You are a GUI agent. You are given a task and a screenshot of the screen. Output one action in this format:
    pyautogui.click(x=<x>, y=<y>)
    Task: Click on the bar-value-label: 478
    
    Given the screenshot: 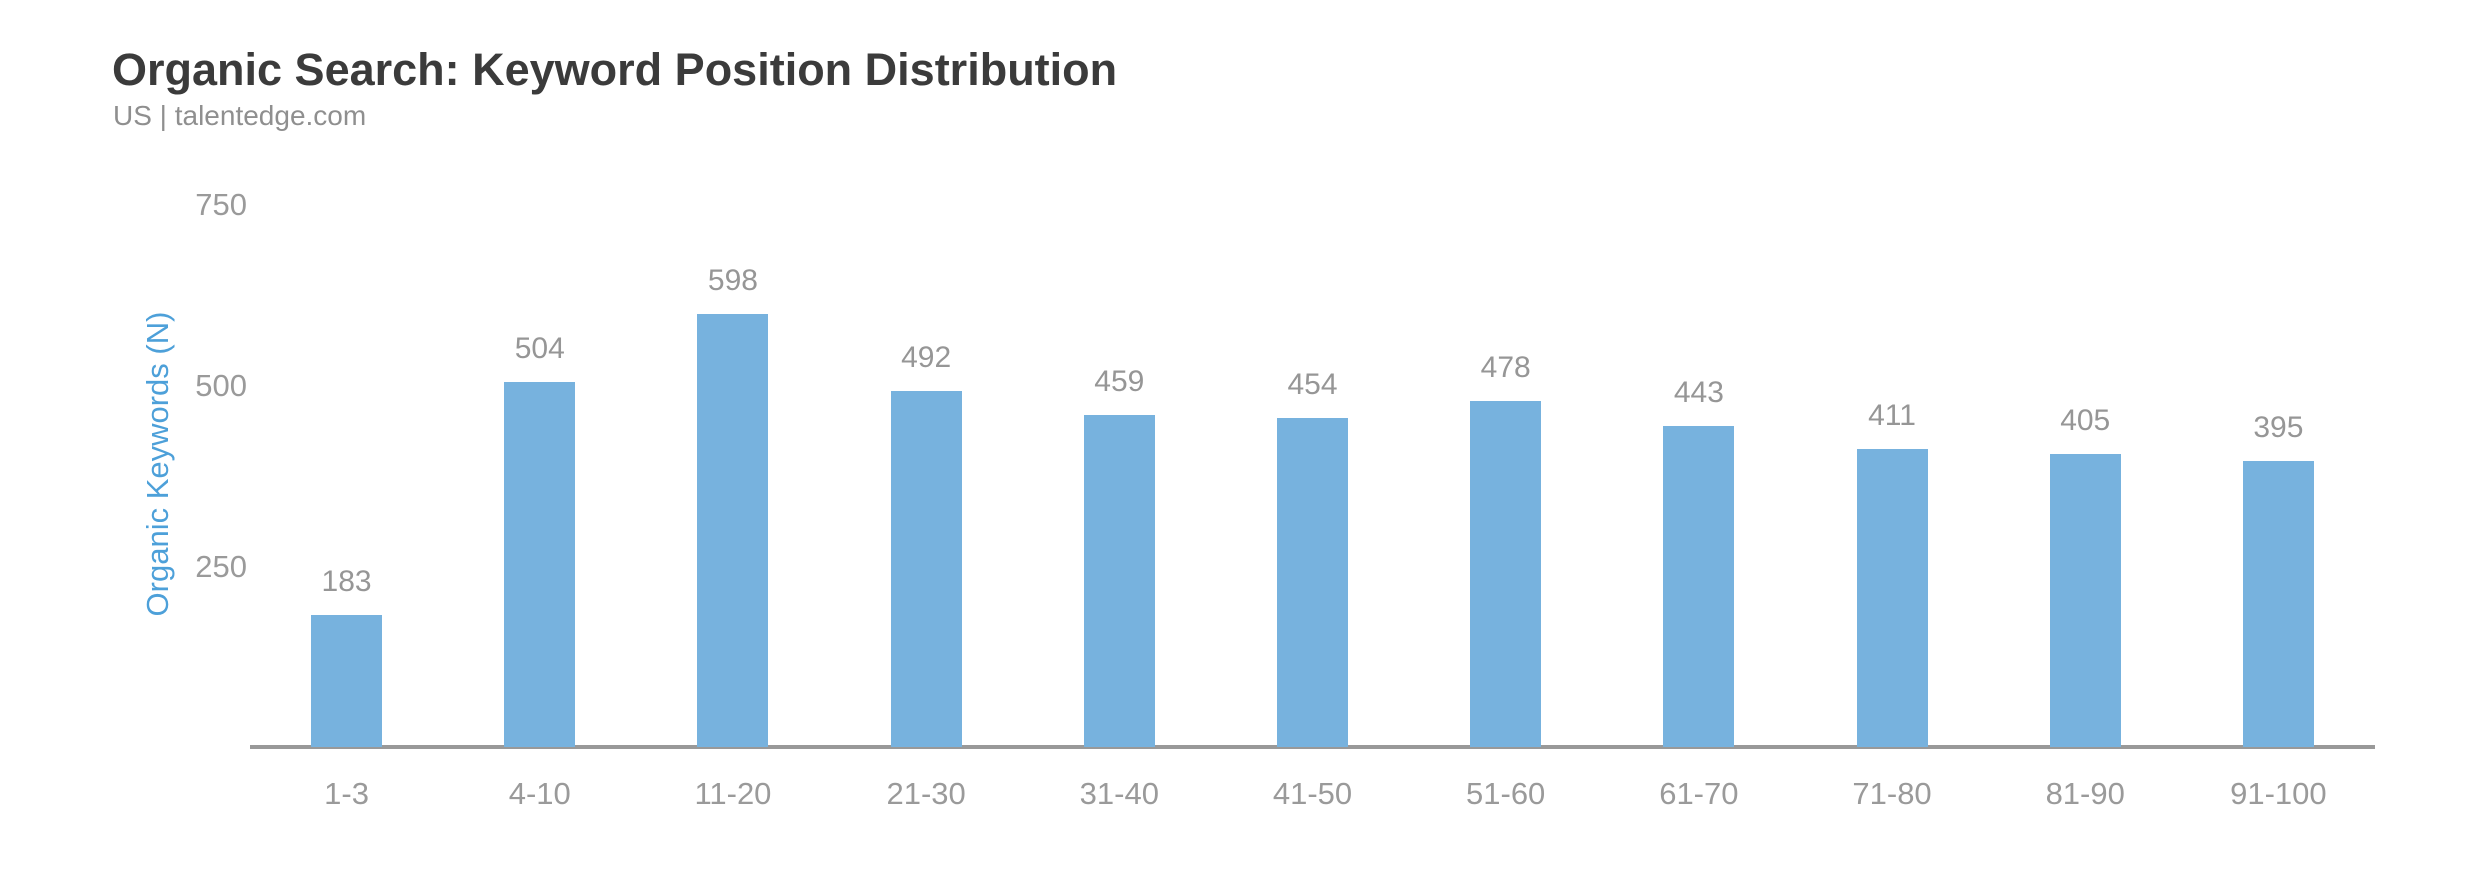 What is the action you would take?
    pyautogui.click(x=1505, y=367)
    